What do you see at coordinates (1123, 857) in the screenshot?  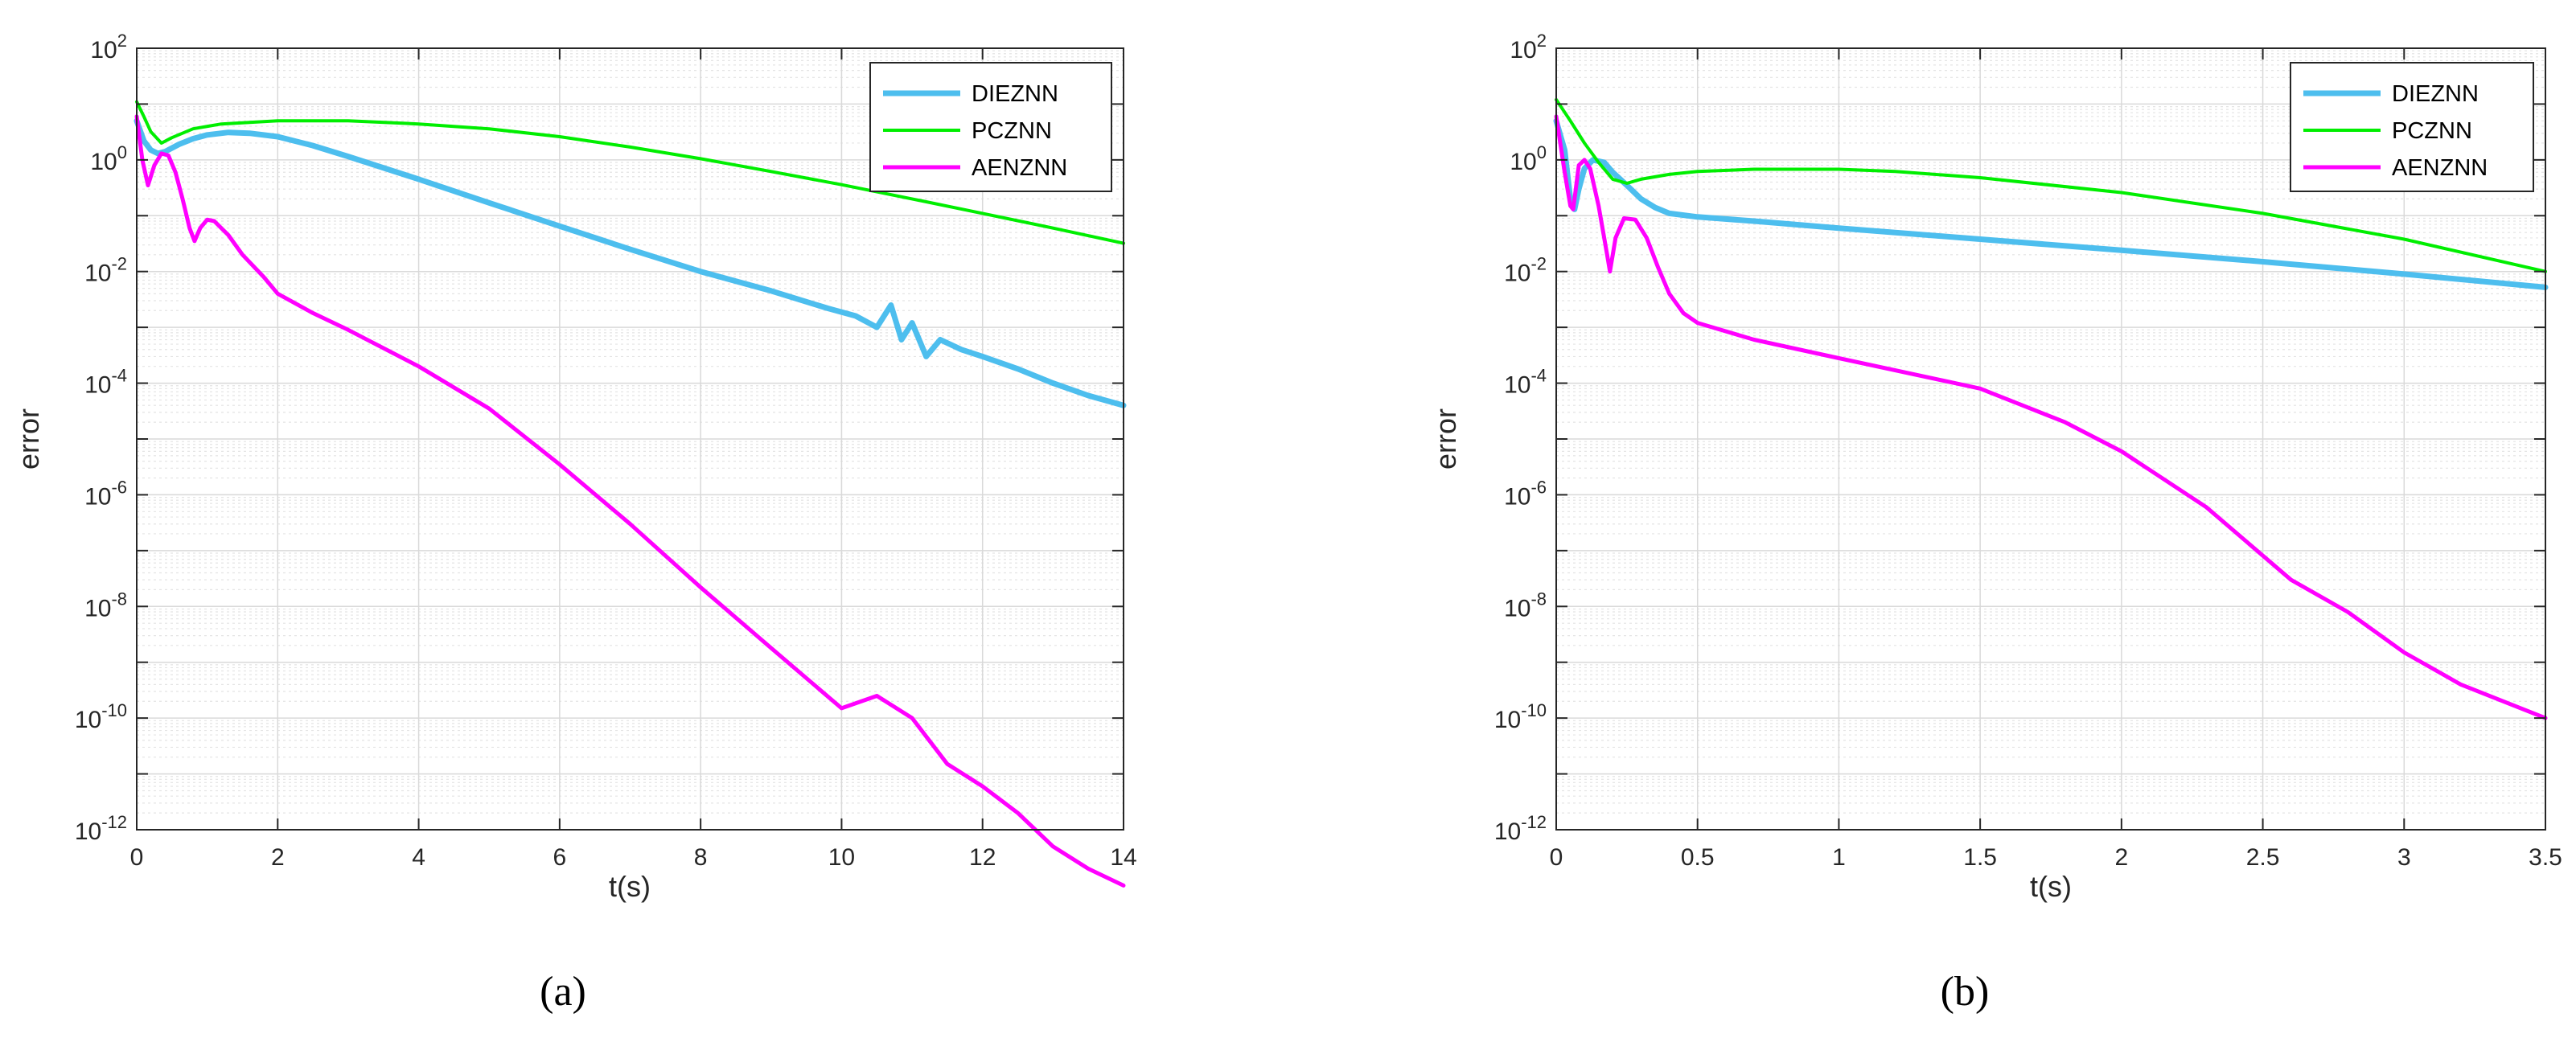 I see `x-tick-label: 14` at bounding box center [1123, 857].